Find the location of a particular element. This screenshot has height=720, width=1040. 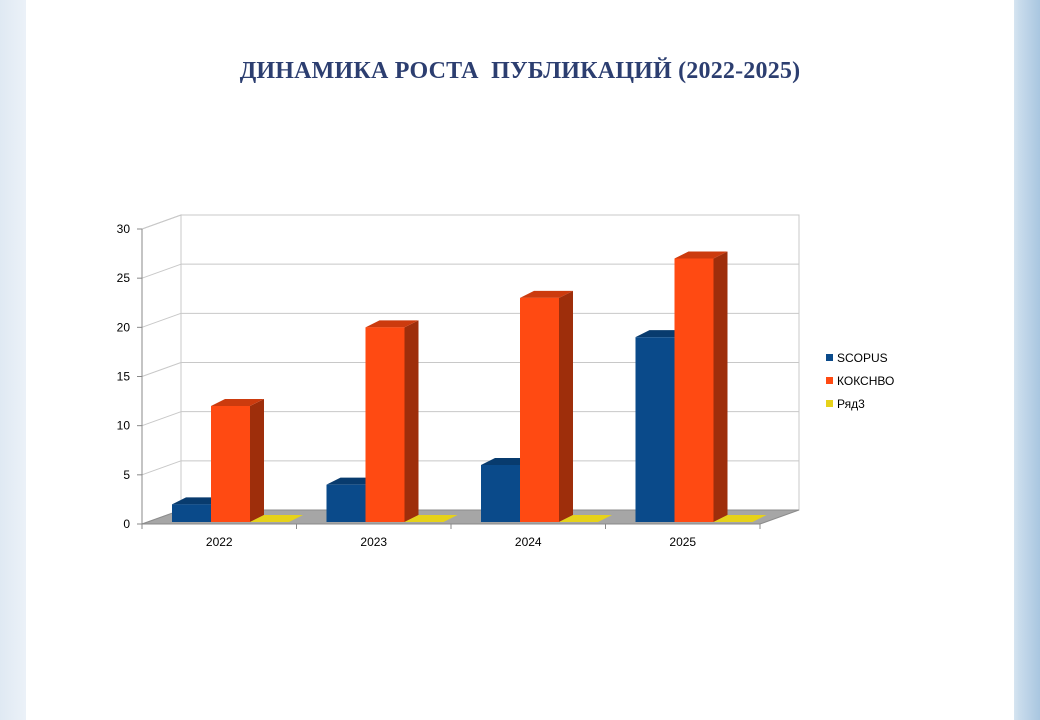

y-tick-label: 10 is located at coordinates (124, 426).